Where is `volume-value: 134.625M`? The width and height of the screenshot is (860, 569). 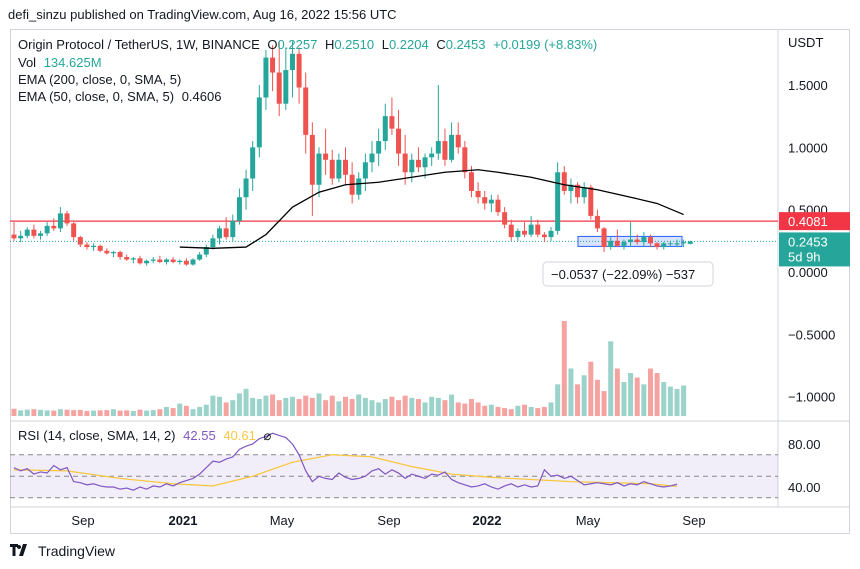
volume-value: 134.625M is located at coordinates (72, 62).